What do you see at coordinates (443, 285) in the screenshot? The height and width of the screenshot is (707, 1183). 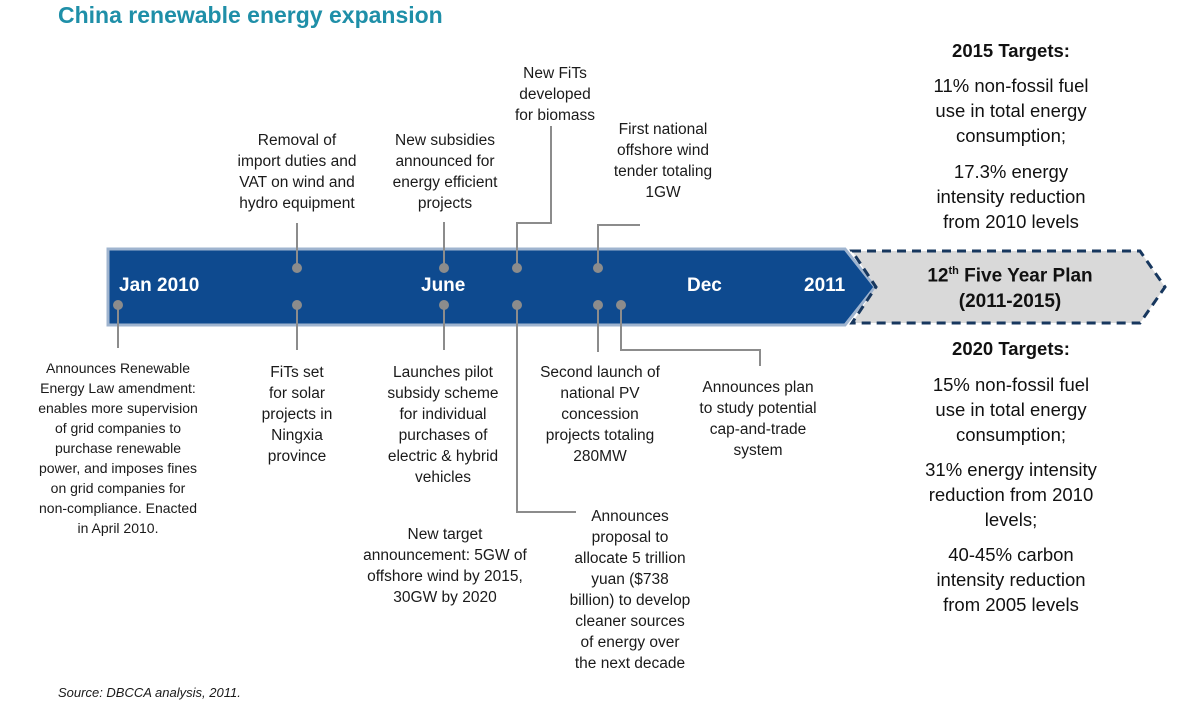 I see `timeline-label-june: June` at bounding box center [443, 285].